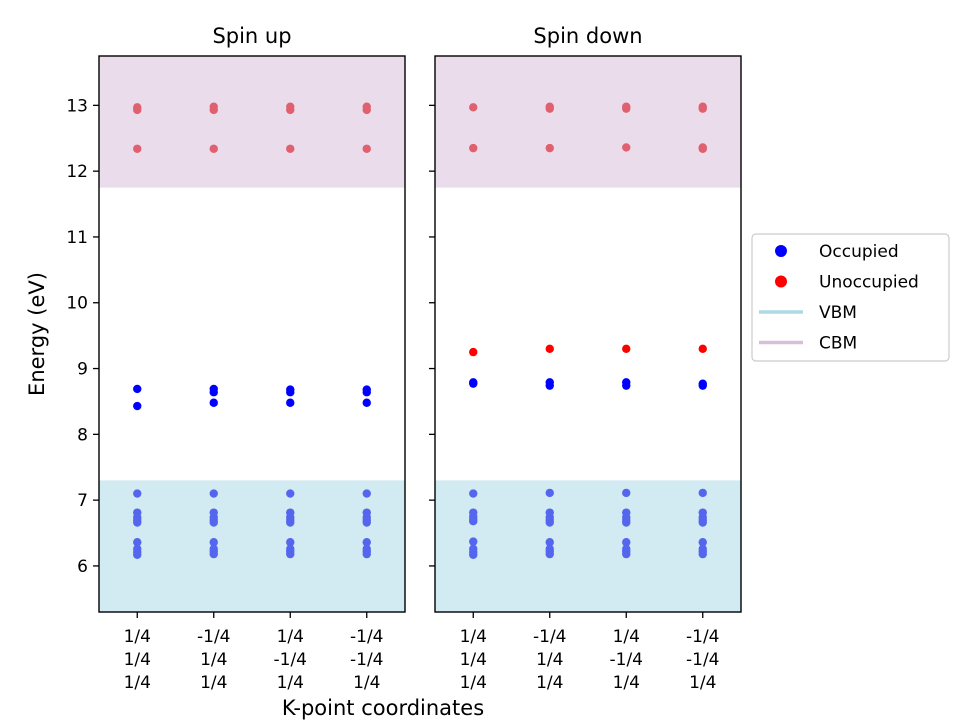 The width and height of the screenshot is (960, 720). I want to click on panel-title: Spin up, so click(251, 36).